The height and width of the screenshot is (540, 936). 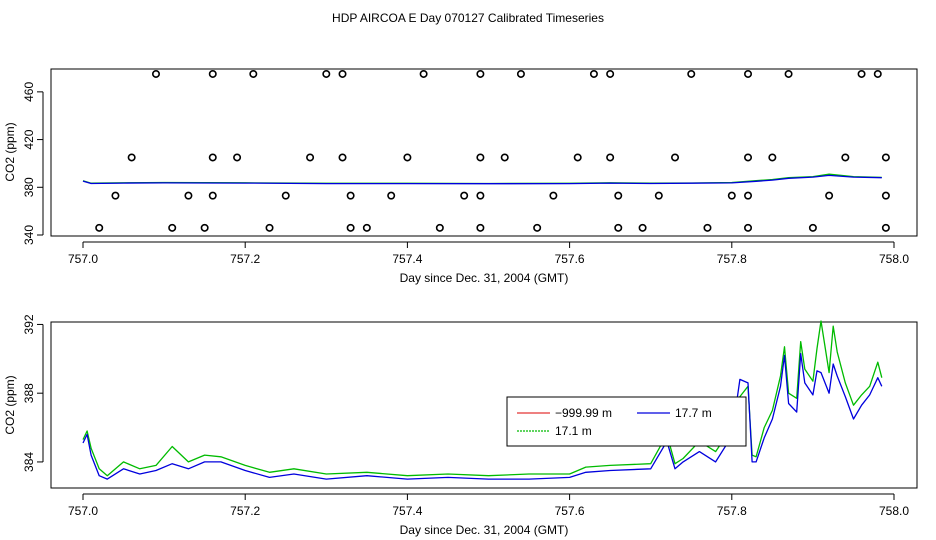 I want to click on legend-label-blue: 17.7 m, so click(x=693, y=413).